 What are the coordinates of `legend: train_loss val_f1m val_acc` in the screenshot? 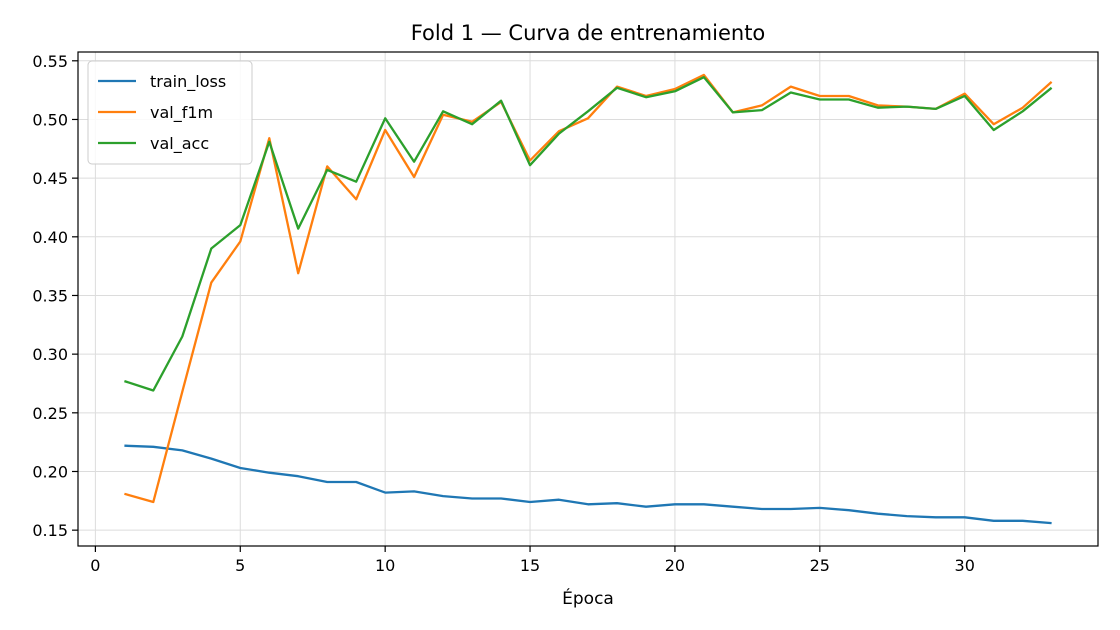 It's located at (170, 112).